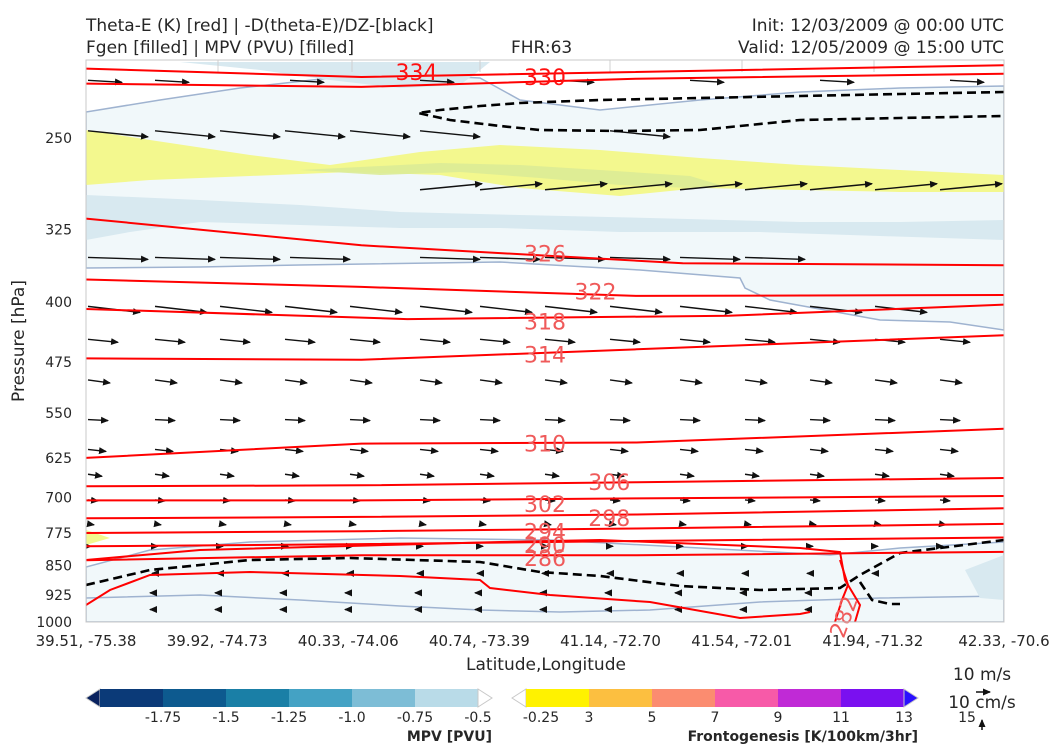 This screenshot has height=750, width=1050. Describe the element at coordinates (545, 533) in the screenshot. I see `theta-e-label-294: 294` at that location.